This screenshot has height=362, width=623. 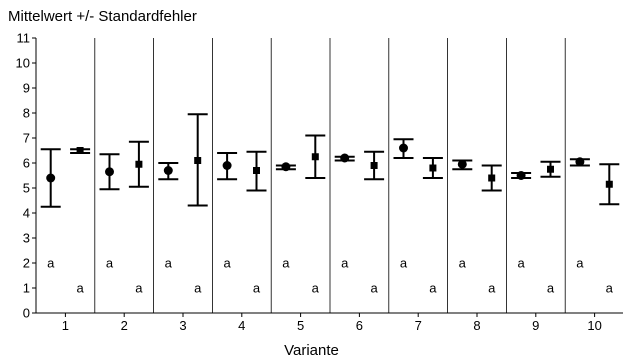 What do you see at coordinates (311, 350) in the screenshot?
I see `x-axis-label: Variante` at bounding box center [311, 350].